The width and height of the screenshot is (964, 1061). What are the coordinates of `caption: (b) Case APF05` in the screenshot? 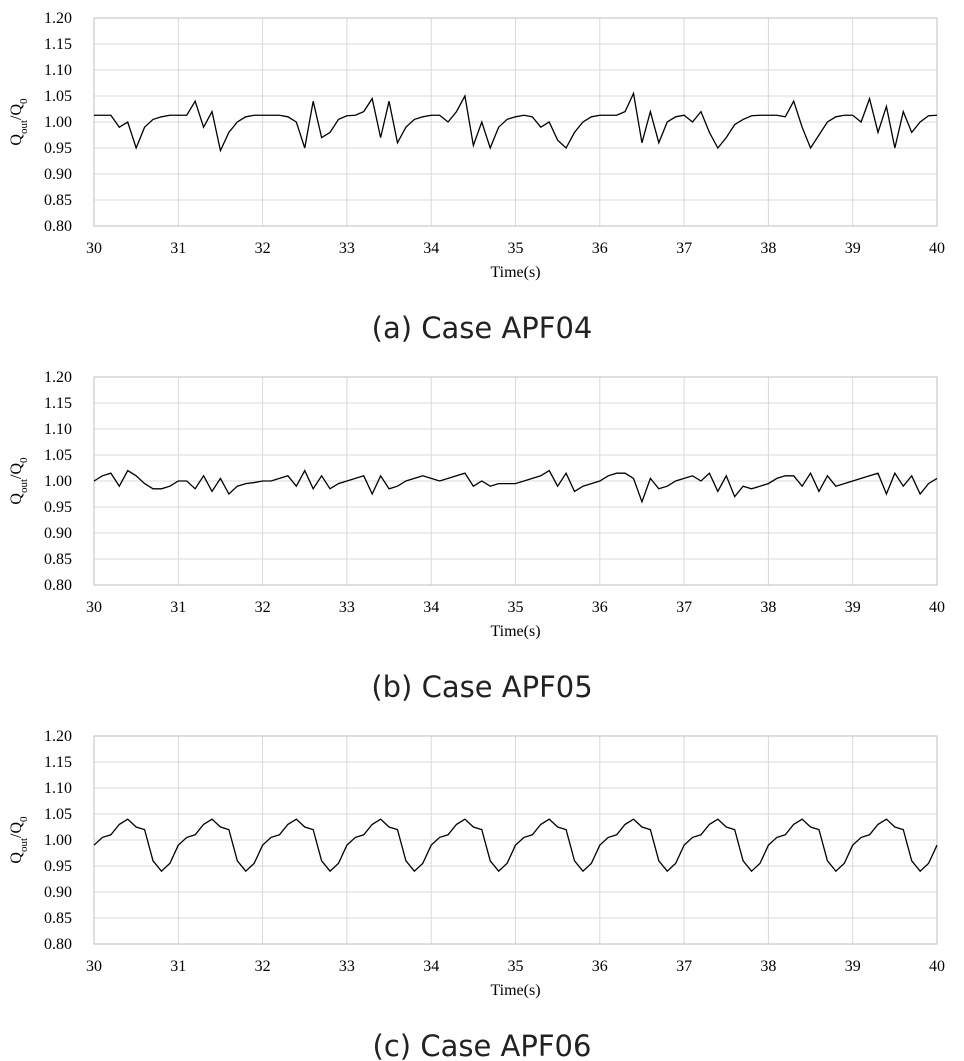 It's located at (481, 687).